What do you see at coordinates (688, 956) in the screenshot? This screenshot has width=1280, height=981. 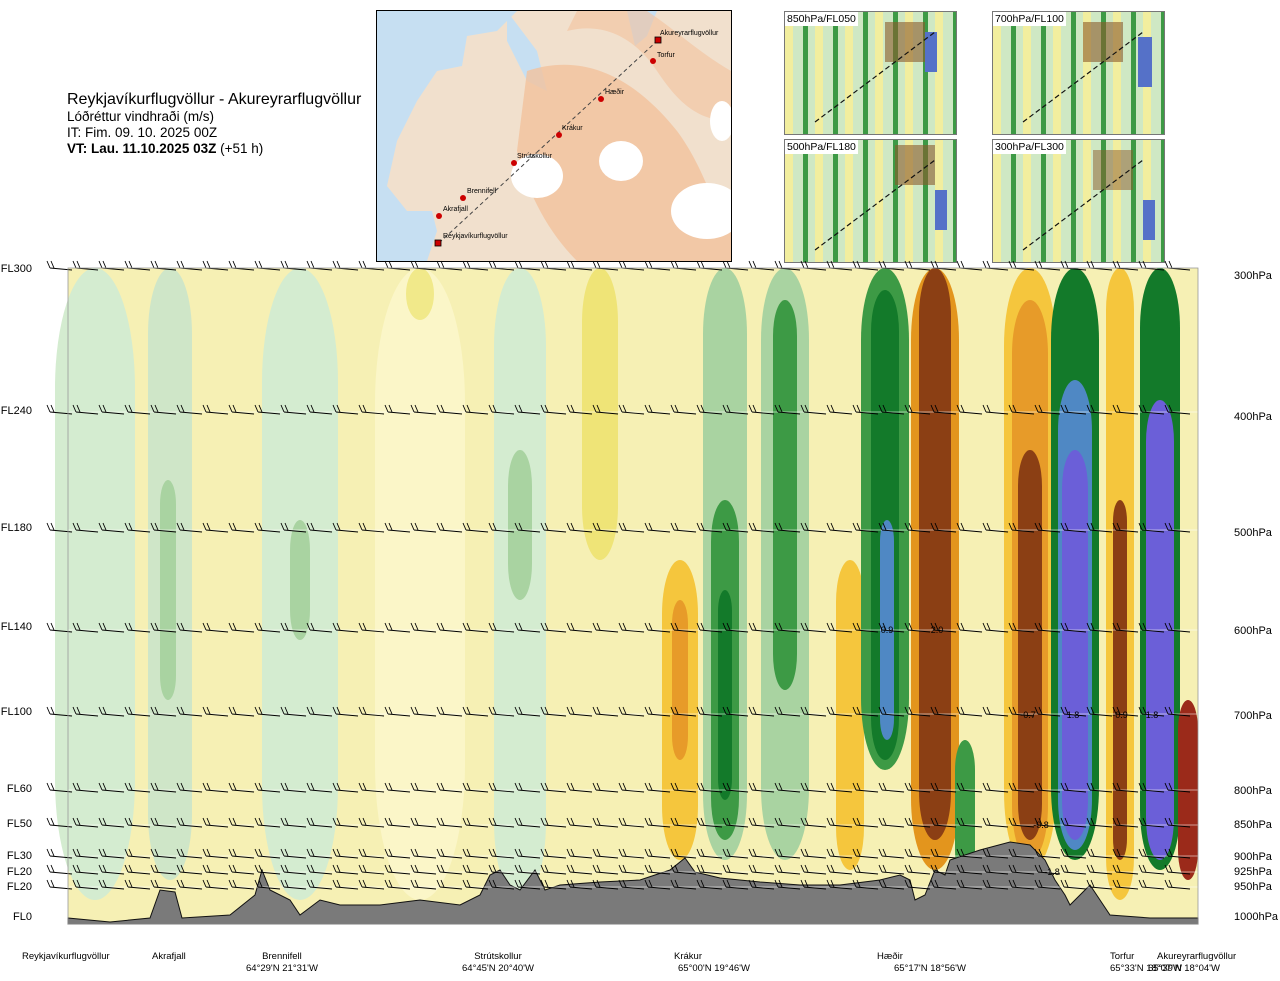 I see `station-name: Krákur` at bounding box center [688, 956].